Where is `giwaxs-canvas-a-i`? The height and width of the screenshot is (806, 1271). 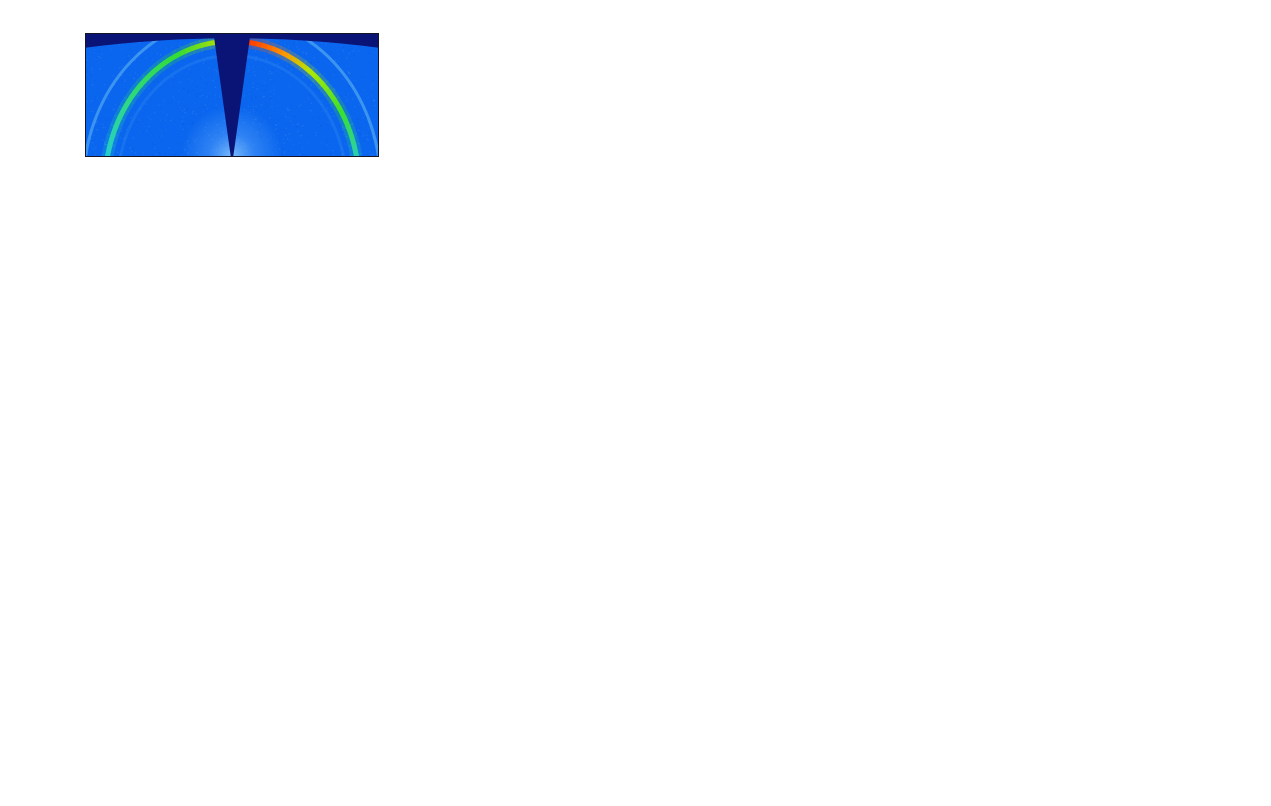 giwaxs-canvas-a-i is located at coordinates (232, 95).